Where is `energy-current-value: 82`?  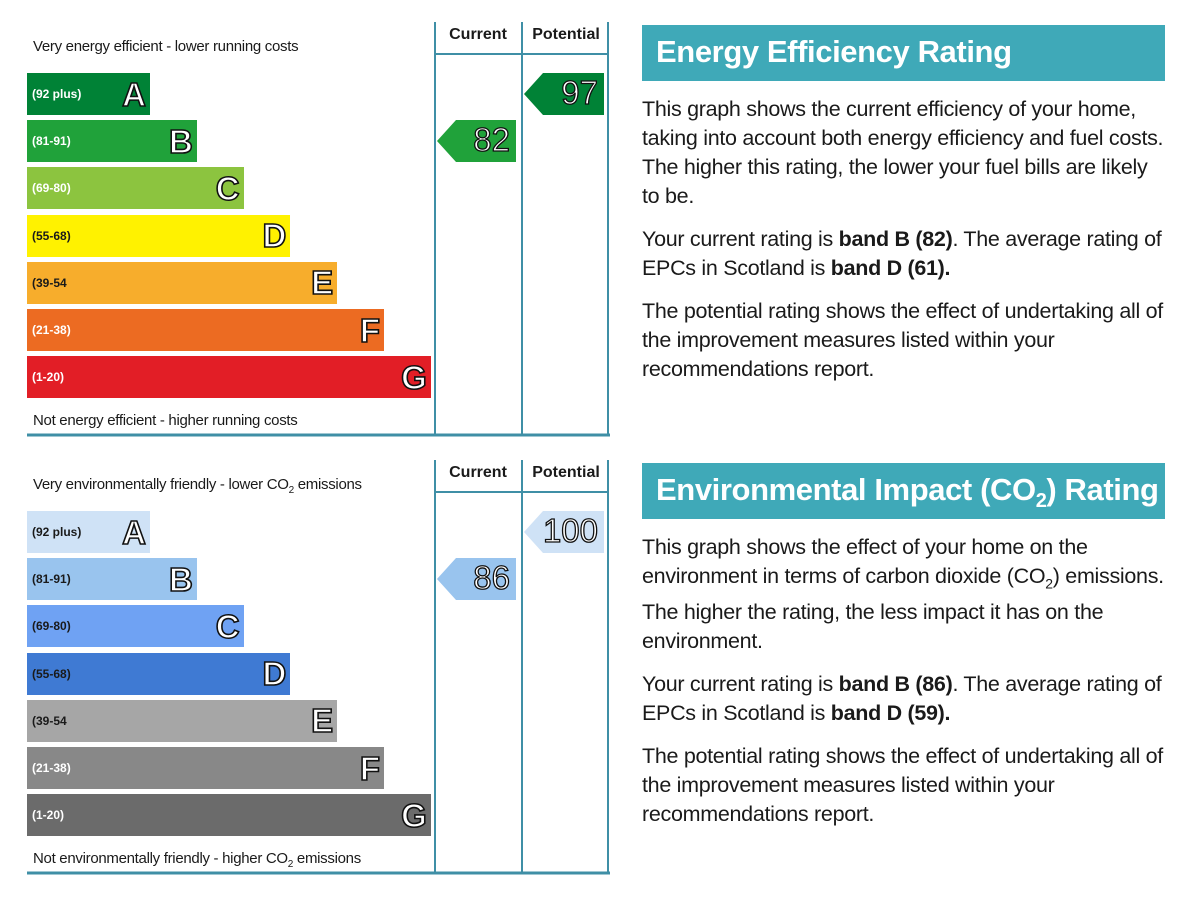 energy-current-value: 82 is located at coordinates (492, 140).